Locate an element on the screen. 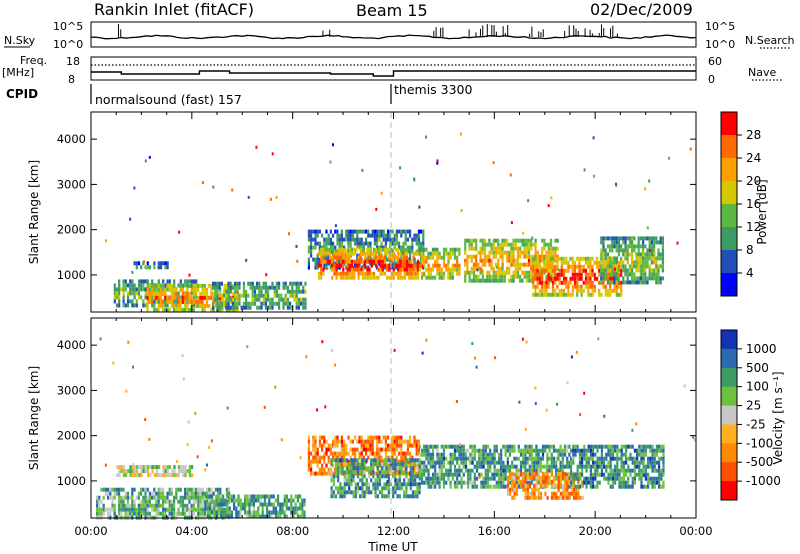 The image size is (800, 554). freq-strip: Freq. [MHz] 18 8 60 0 Nave is located at coordinates (392, 70).